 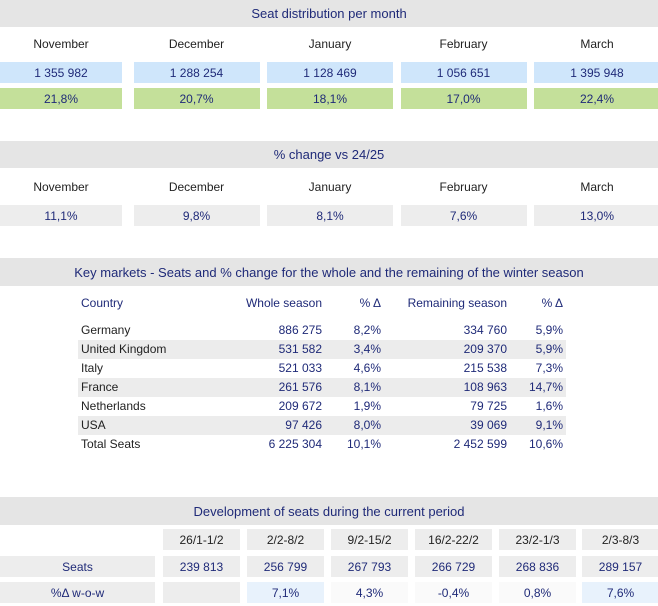 I want to click on table-value: 108 963, so click(x=485, y=387).